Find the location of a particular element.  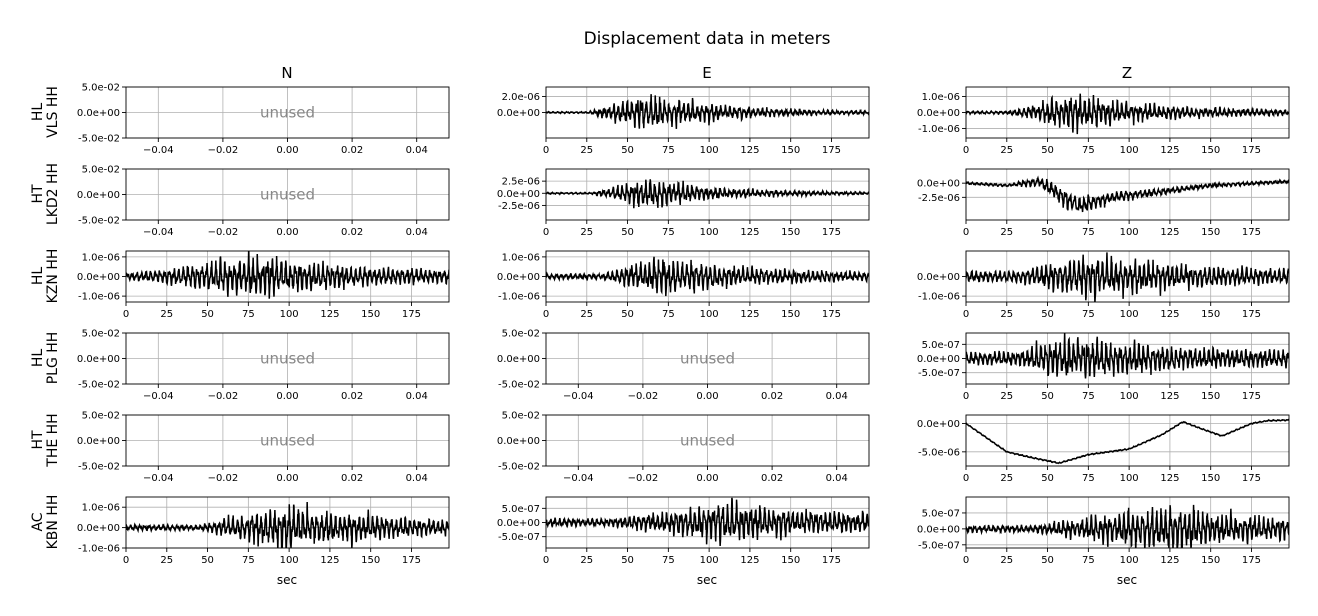

row-label-1: HT LKD2 HH is located at coordinates (45, 194).